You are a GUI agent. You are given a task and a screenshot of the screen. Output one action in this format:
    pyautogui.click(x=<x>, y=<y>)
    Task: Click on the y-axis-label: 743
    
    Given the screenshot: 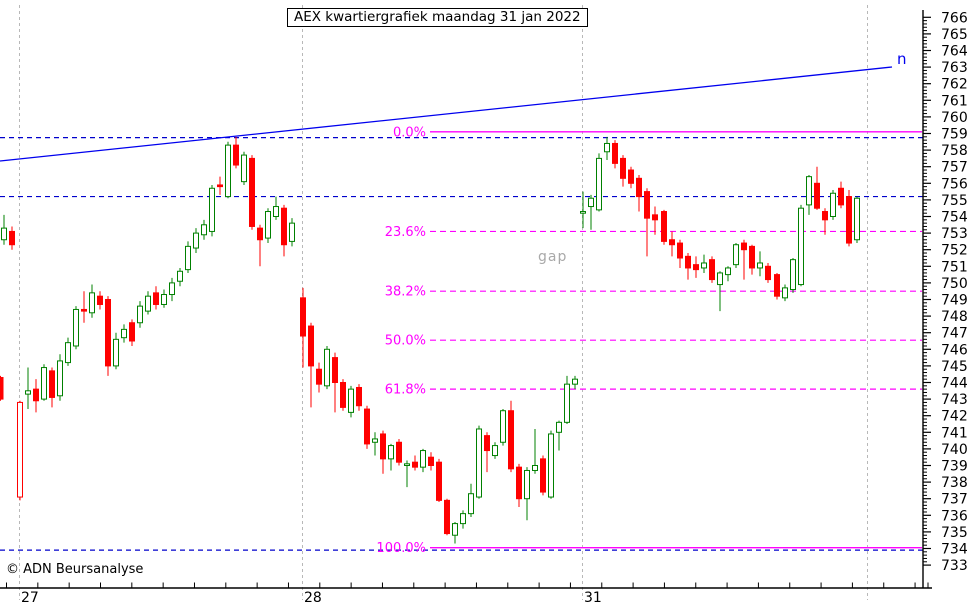 What is the action you would take?
    pyautogui.click(x=954, y=400)
    